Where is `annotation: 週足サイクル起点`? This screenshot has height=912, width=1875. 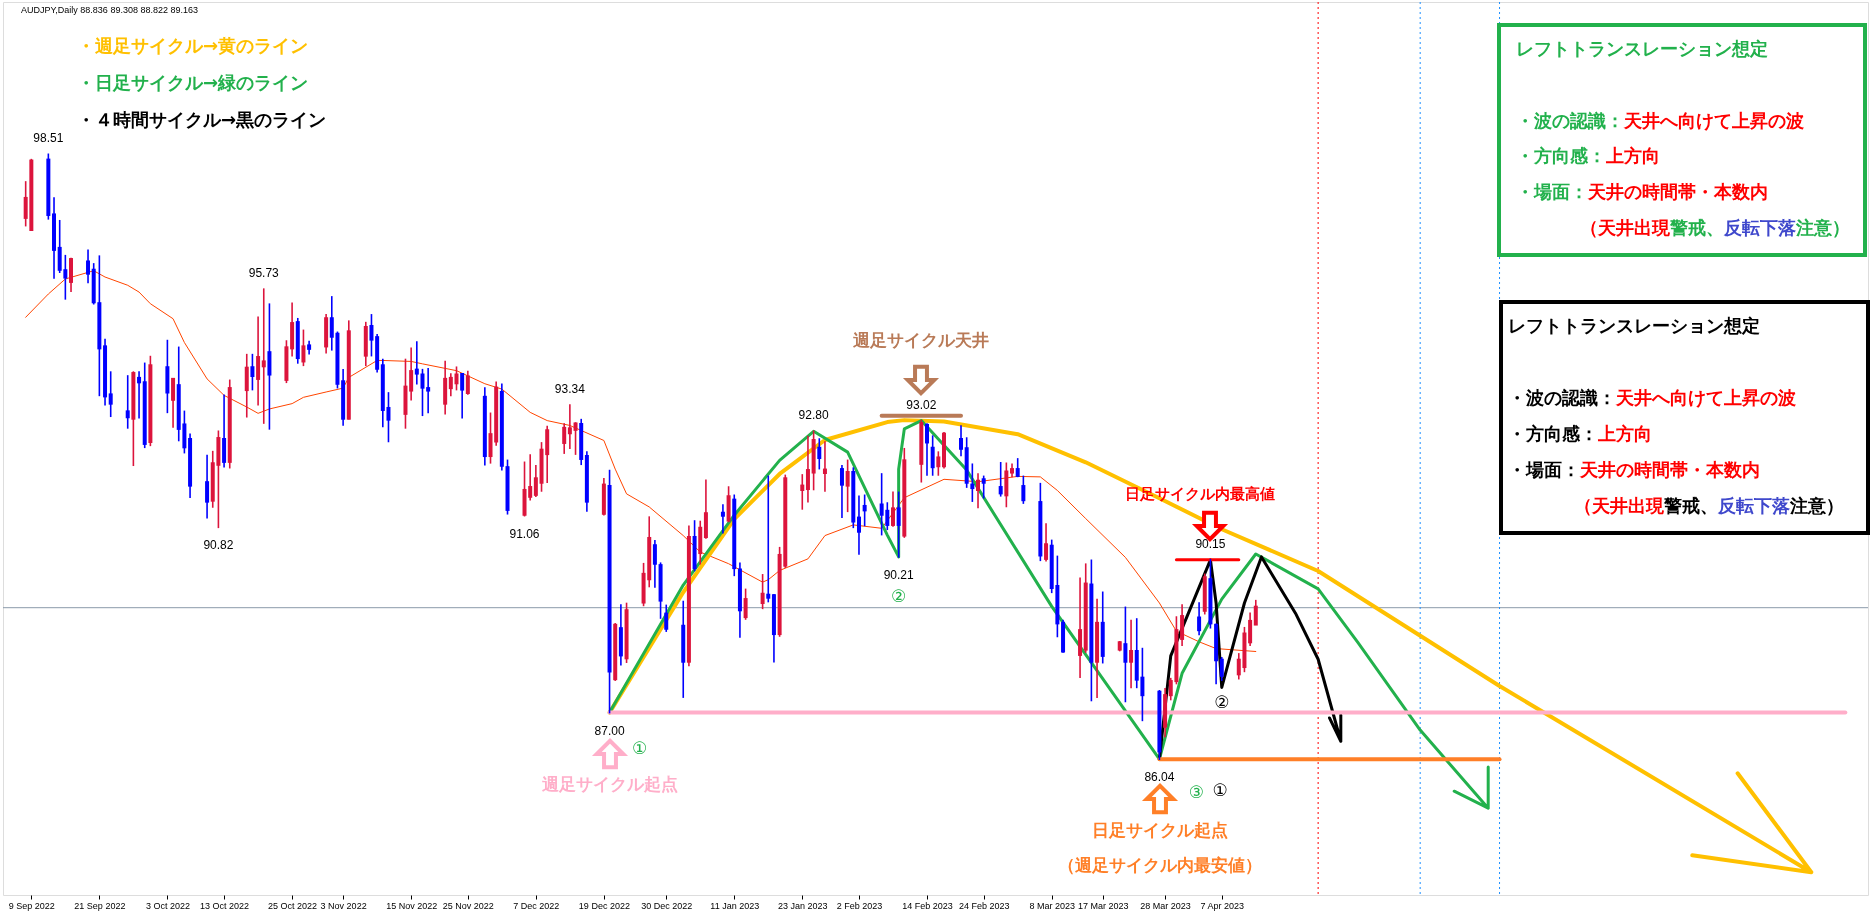 annotation: 週足サイクル起点 is located at coordinates (609, 784).